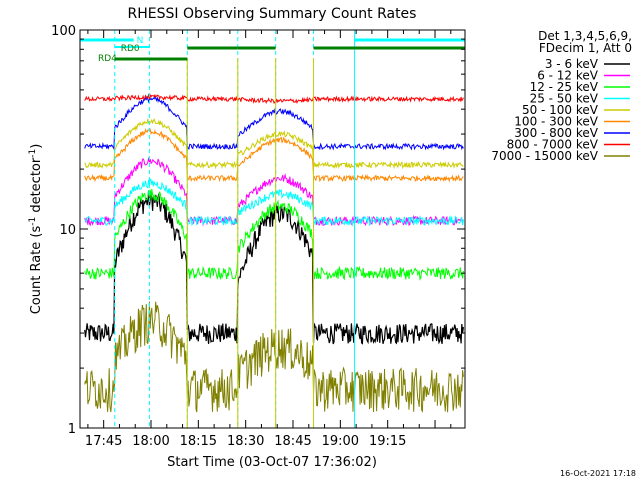  I want to click on legend-label-6: 100 - 300 keV, so click(556, 122).